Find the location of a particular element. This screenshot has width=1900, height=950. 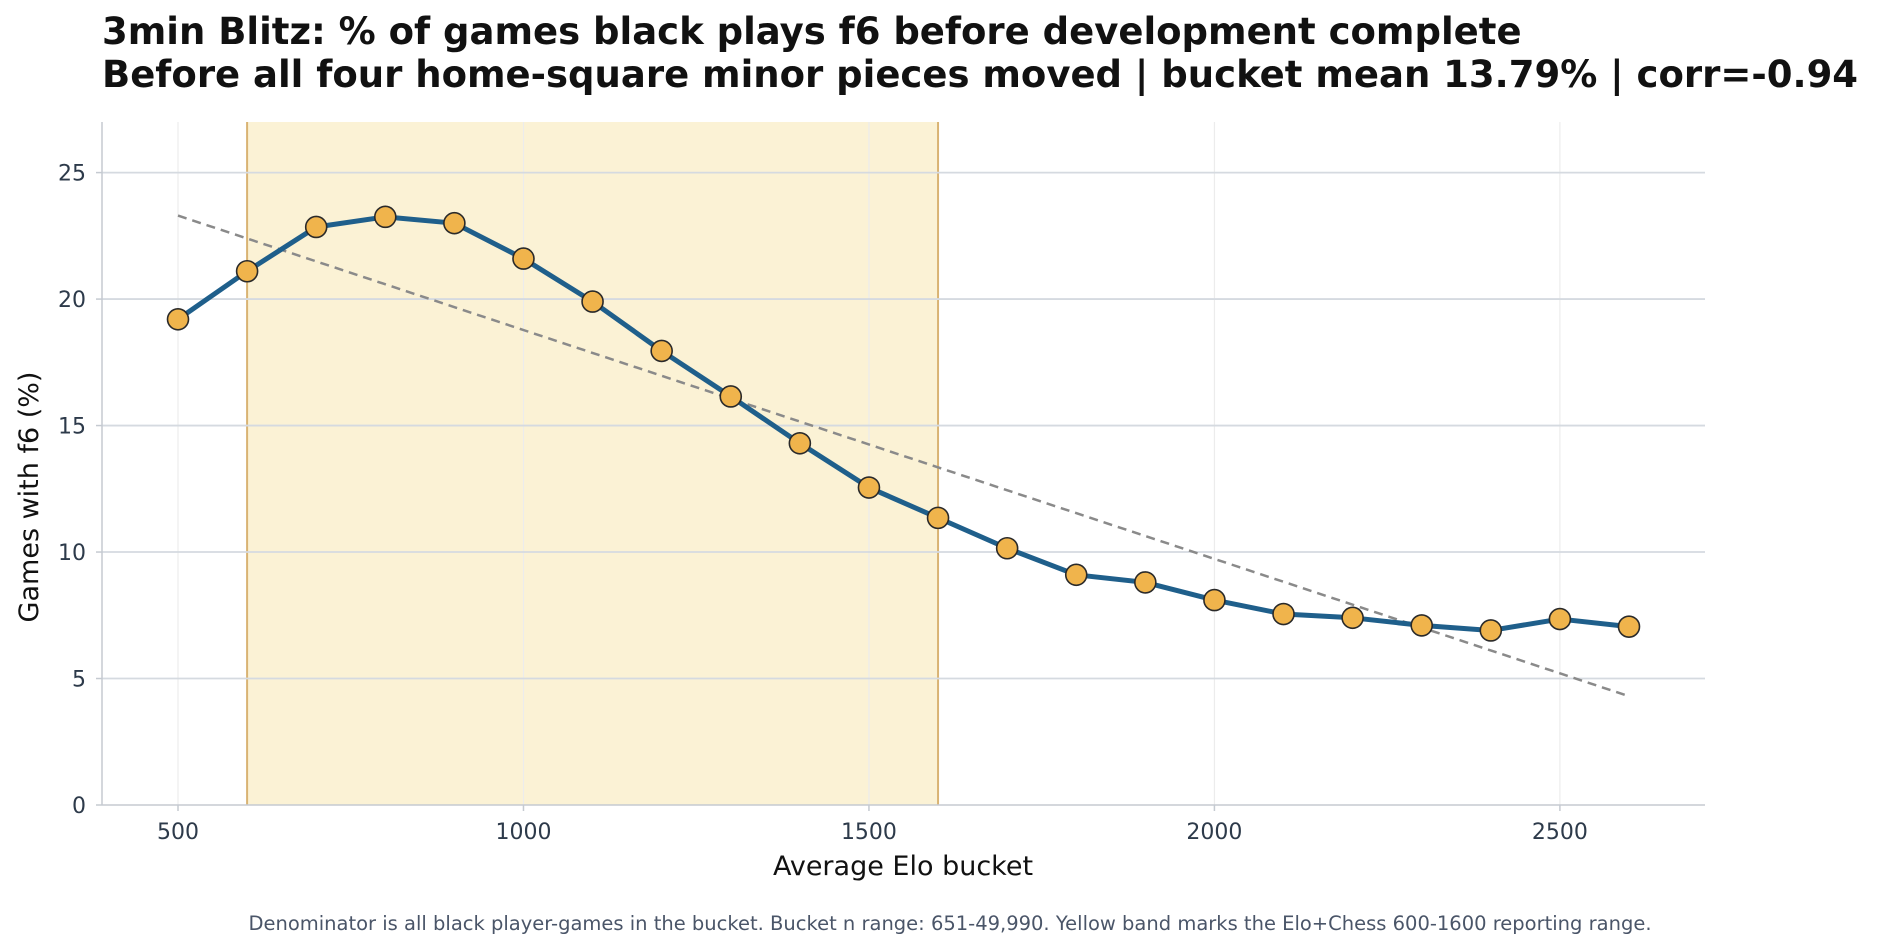

x-tick-label: 2500 is located at coordinates (1560, 832).